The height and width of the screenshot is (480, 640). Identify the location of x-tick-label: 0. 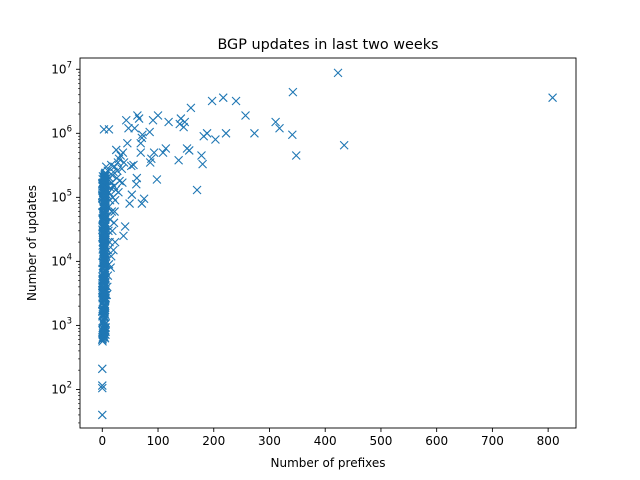
(102, 441).